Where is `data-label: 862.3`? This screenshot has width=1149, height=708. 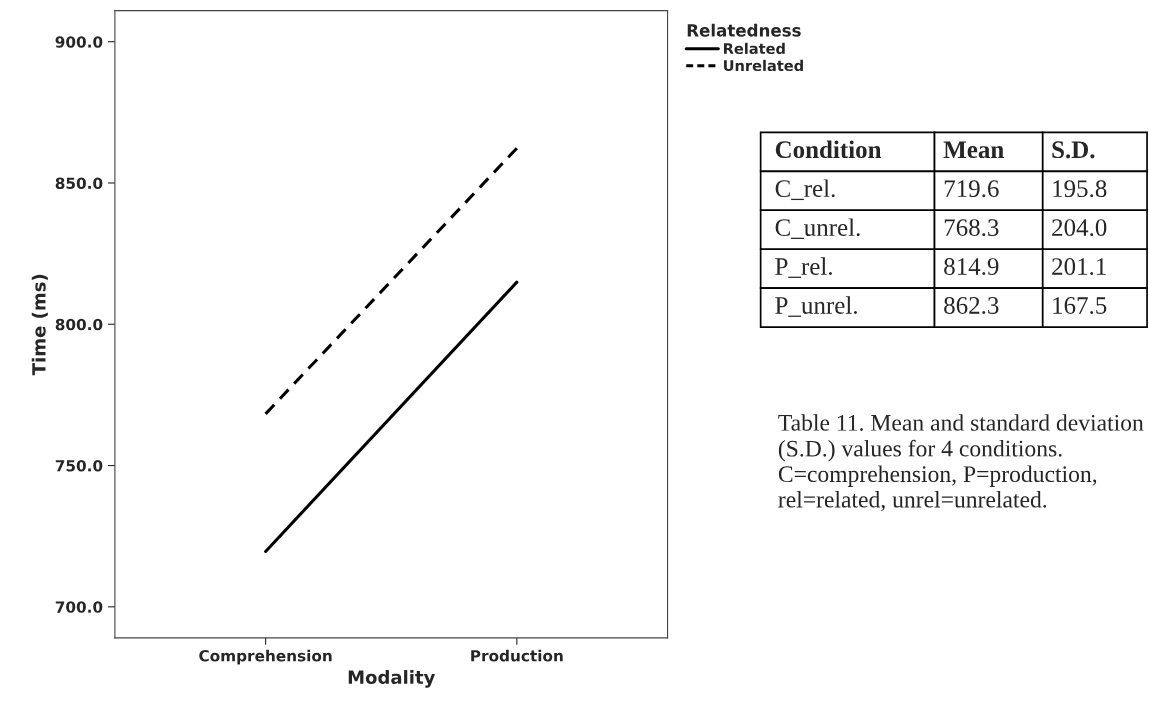
data-label: 862.3 is located at coordinates (971, 305).